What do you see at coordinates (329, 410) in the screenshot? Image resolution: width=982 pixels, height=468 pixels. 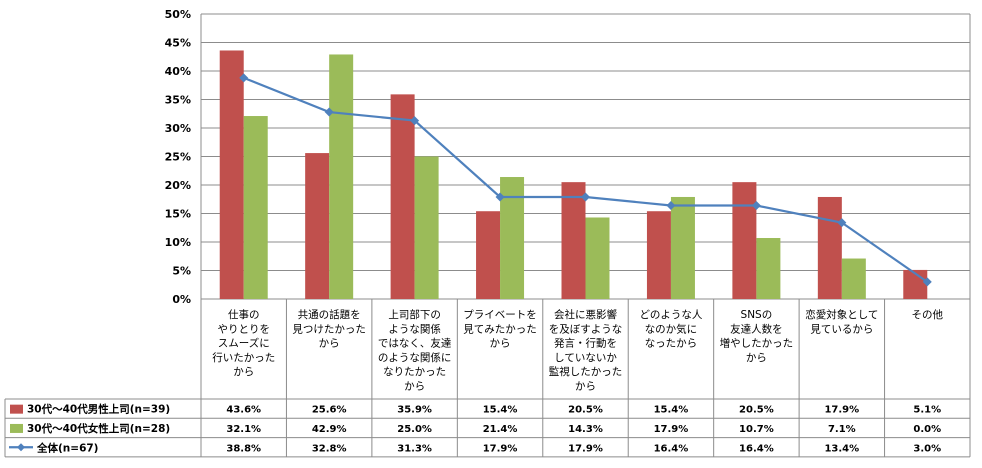 I see `data-table-value: 25.6%` at bounding box center [329, 410].